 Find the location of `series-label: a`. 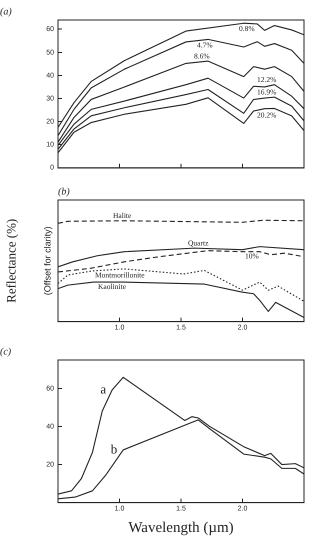

series-label: a is located at coordinates (103, 388).